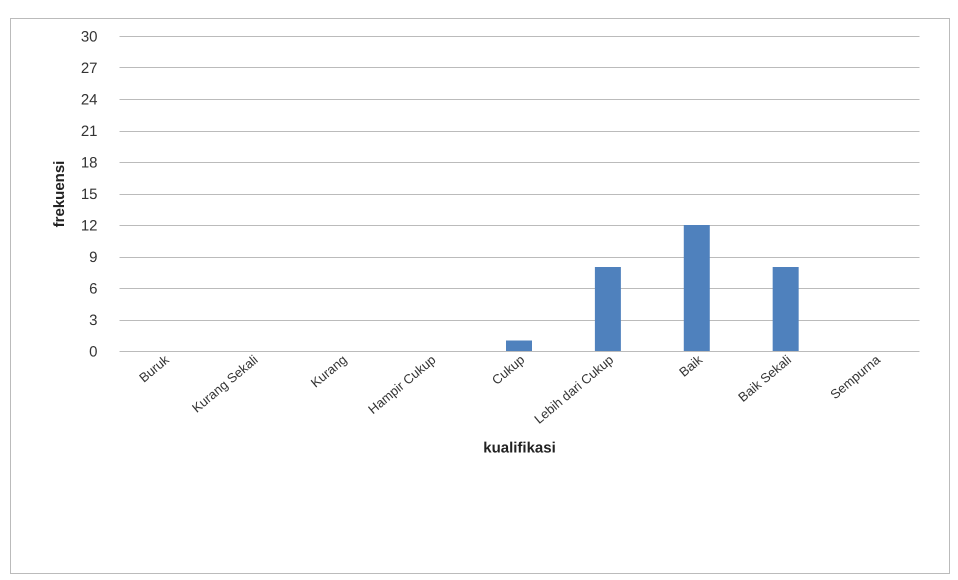  What do you see at coordinates (691, 366) in the screenshot?
I see `x-tick-label: Baik` at bounding box center [691, 366].